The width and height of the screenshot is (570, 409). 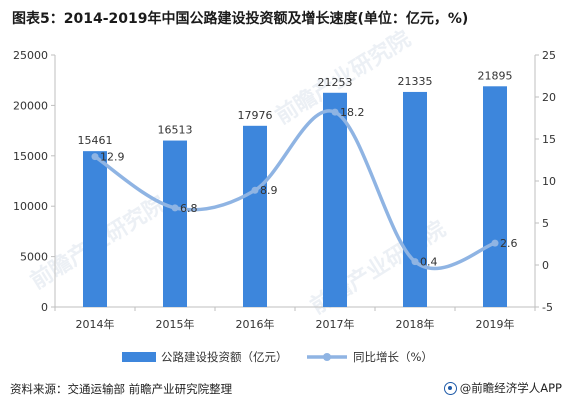 What do you see at coordinates (393, 357) in the screenshot?
I see `legend-line-label: 同比增长（%）` at bounding box center [393, 357].